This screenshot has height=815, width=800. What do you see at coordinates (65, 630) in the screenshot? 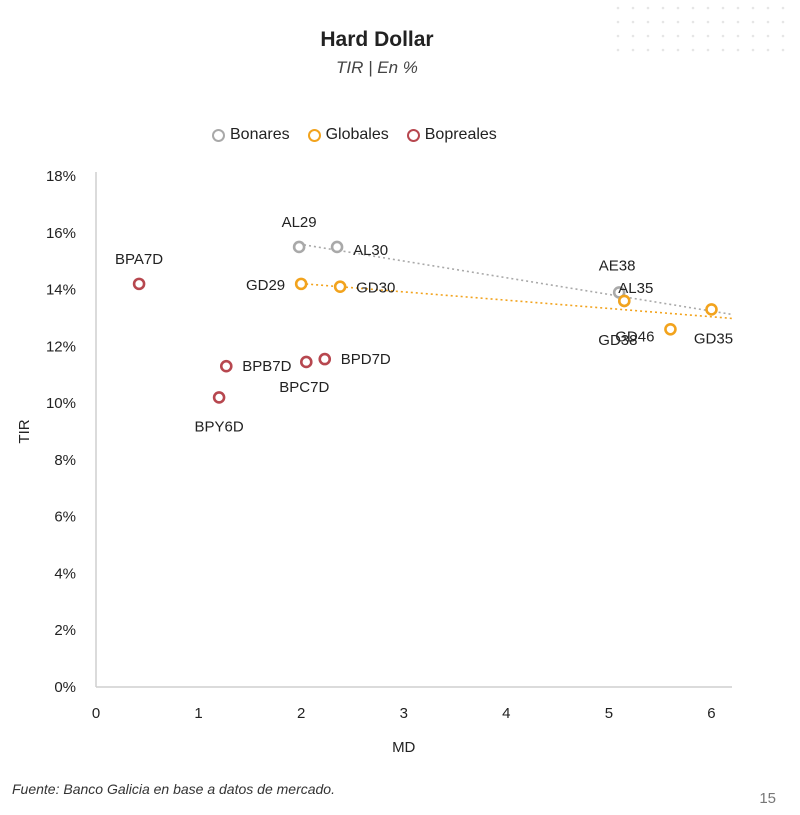
I see `y-tick-label: 2%` at bounding box center [65, 630].